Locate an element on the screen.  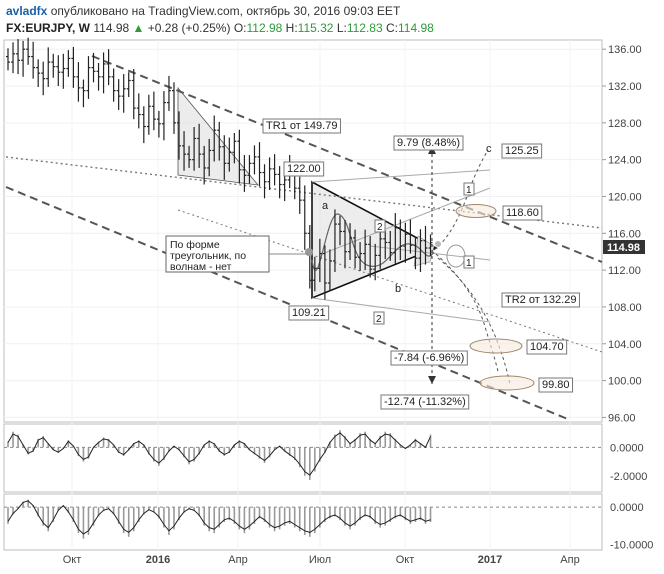
label-99-text: 99.80 is located at coordinates (556, 385).